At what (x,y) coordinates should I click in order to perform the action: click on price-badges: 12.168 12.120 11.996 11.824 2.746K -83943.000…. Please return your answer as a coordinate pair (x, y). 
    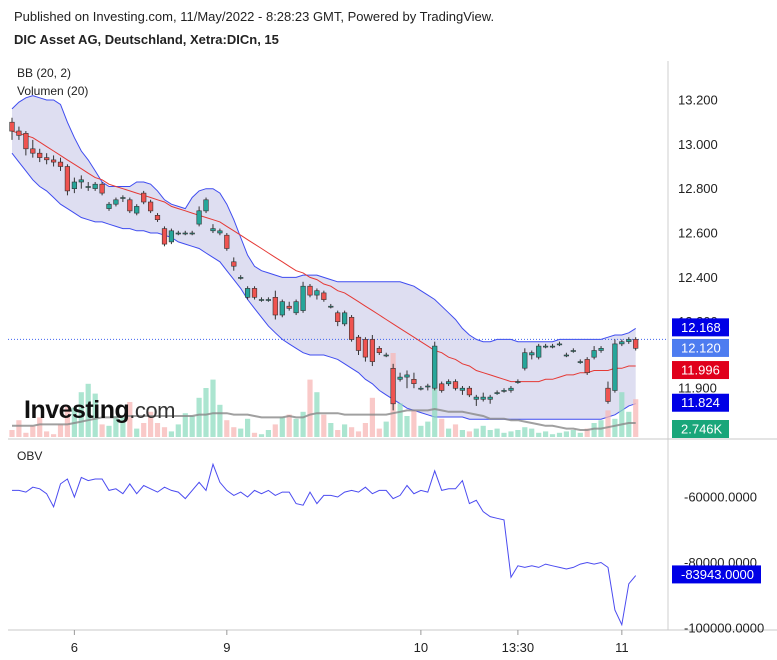
    Looking at the image, I should click on (716, 451).